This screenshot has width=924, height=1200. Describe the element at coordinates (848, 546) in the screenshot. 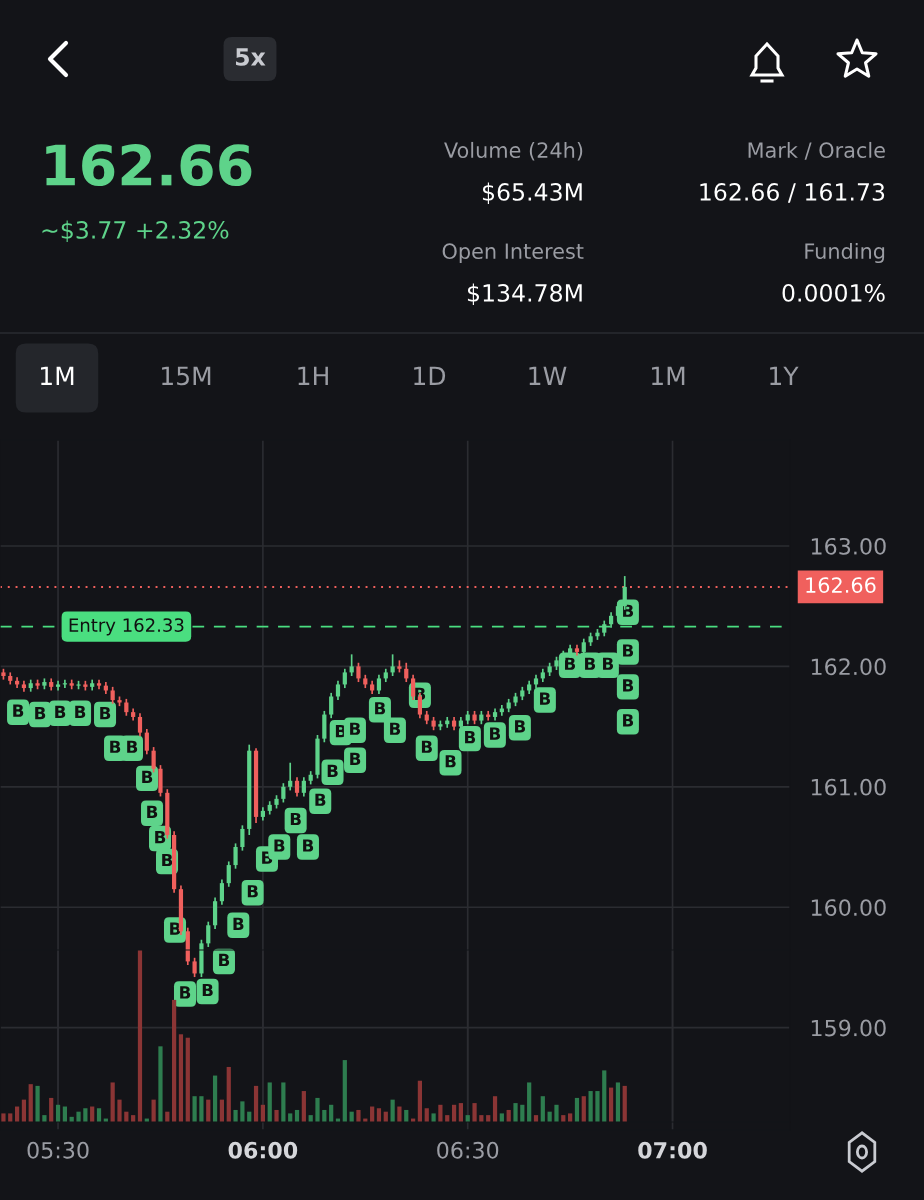

I see `y-tick-label: 163.00` at that location.